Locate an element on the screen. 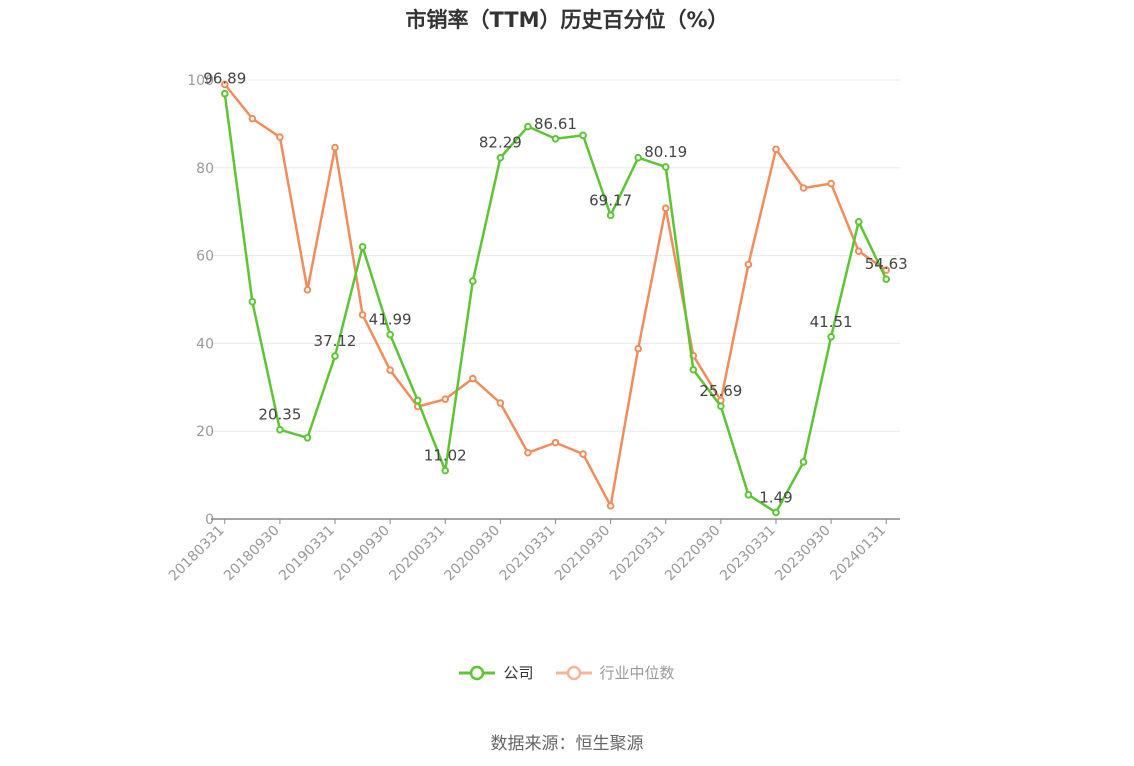 This screenshot has height=766, width=1134. legend-label-company: 公司 is located at coordinates (518, 673).